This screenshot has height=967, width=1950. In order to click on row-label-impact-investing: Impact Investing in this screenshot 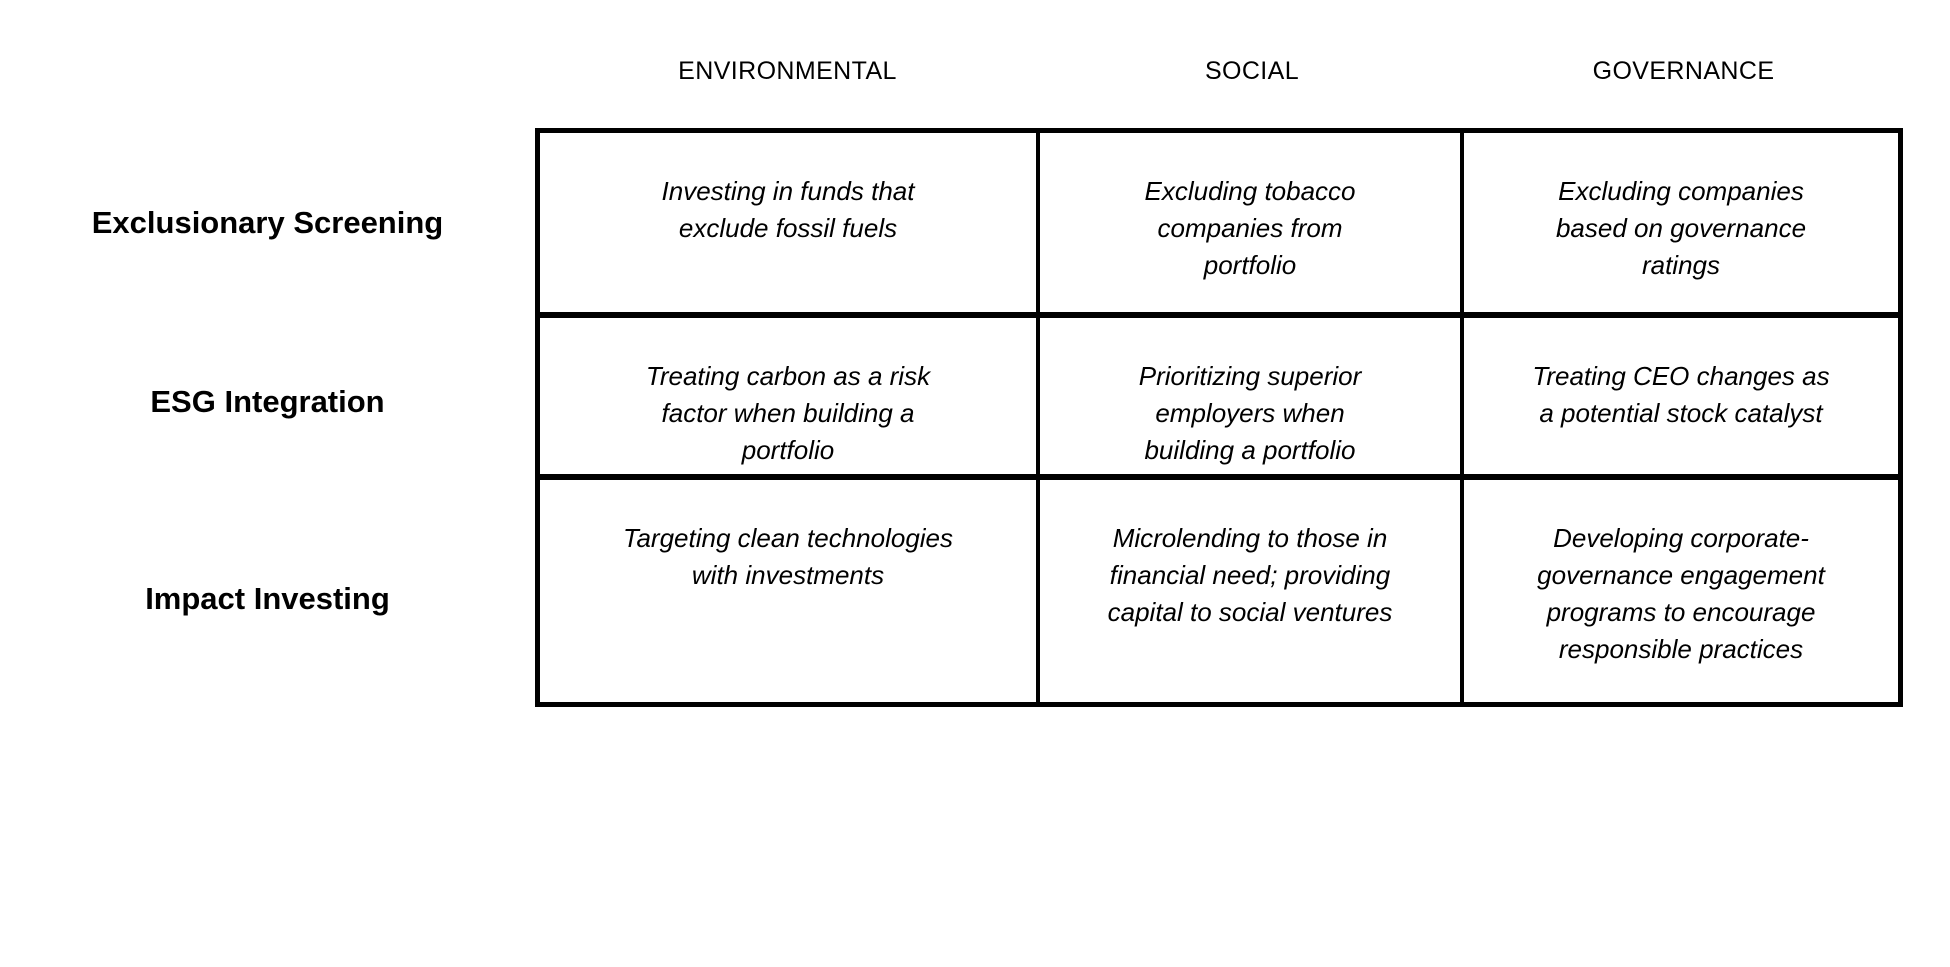, I will do `click(267, 598)`.